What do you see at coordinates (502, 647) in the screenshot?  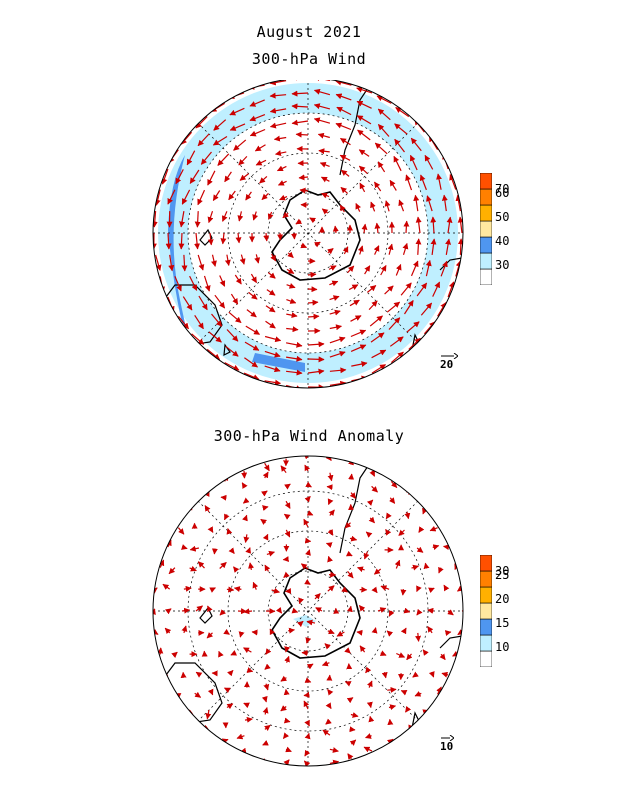 I see `colorbar-label: 10` at bounding box center [502, 647].